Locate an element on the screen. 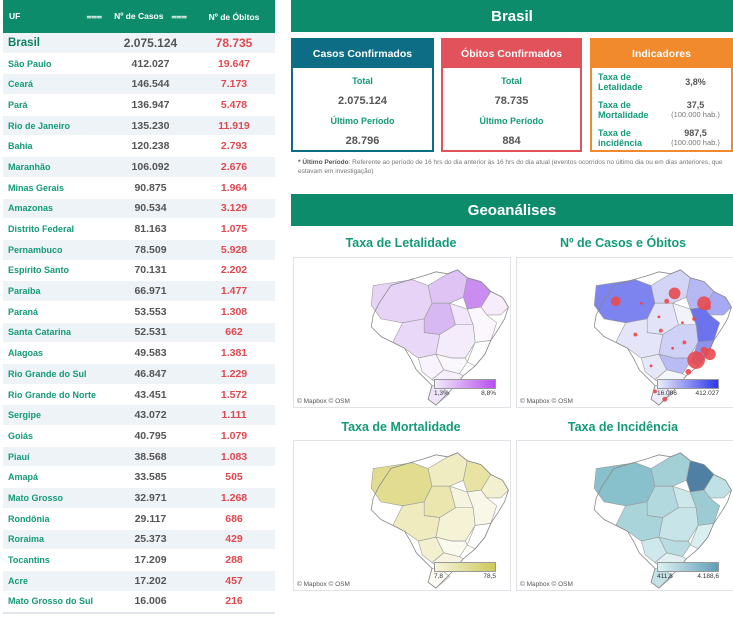  table-row: Pará 136.947 5.478 is located at coordinates (139, 105).